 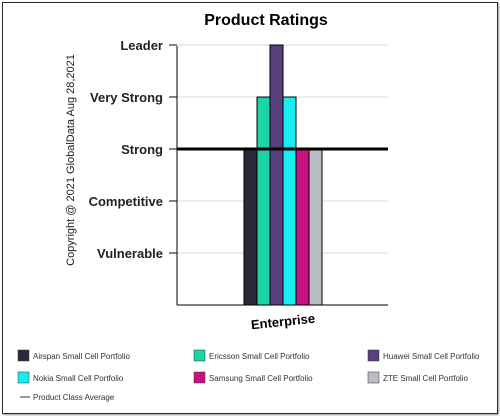 What do you see at coordinates (289, 201) in the screenshot?
I see `bar-nokia` at bounding box center [289, 201].